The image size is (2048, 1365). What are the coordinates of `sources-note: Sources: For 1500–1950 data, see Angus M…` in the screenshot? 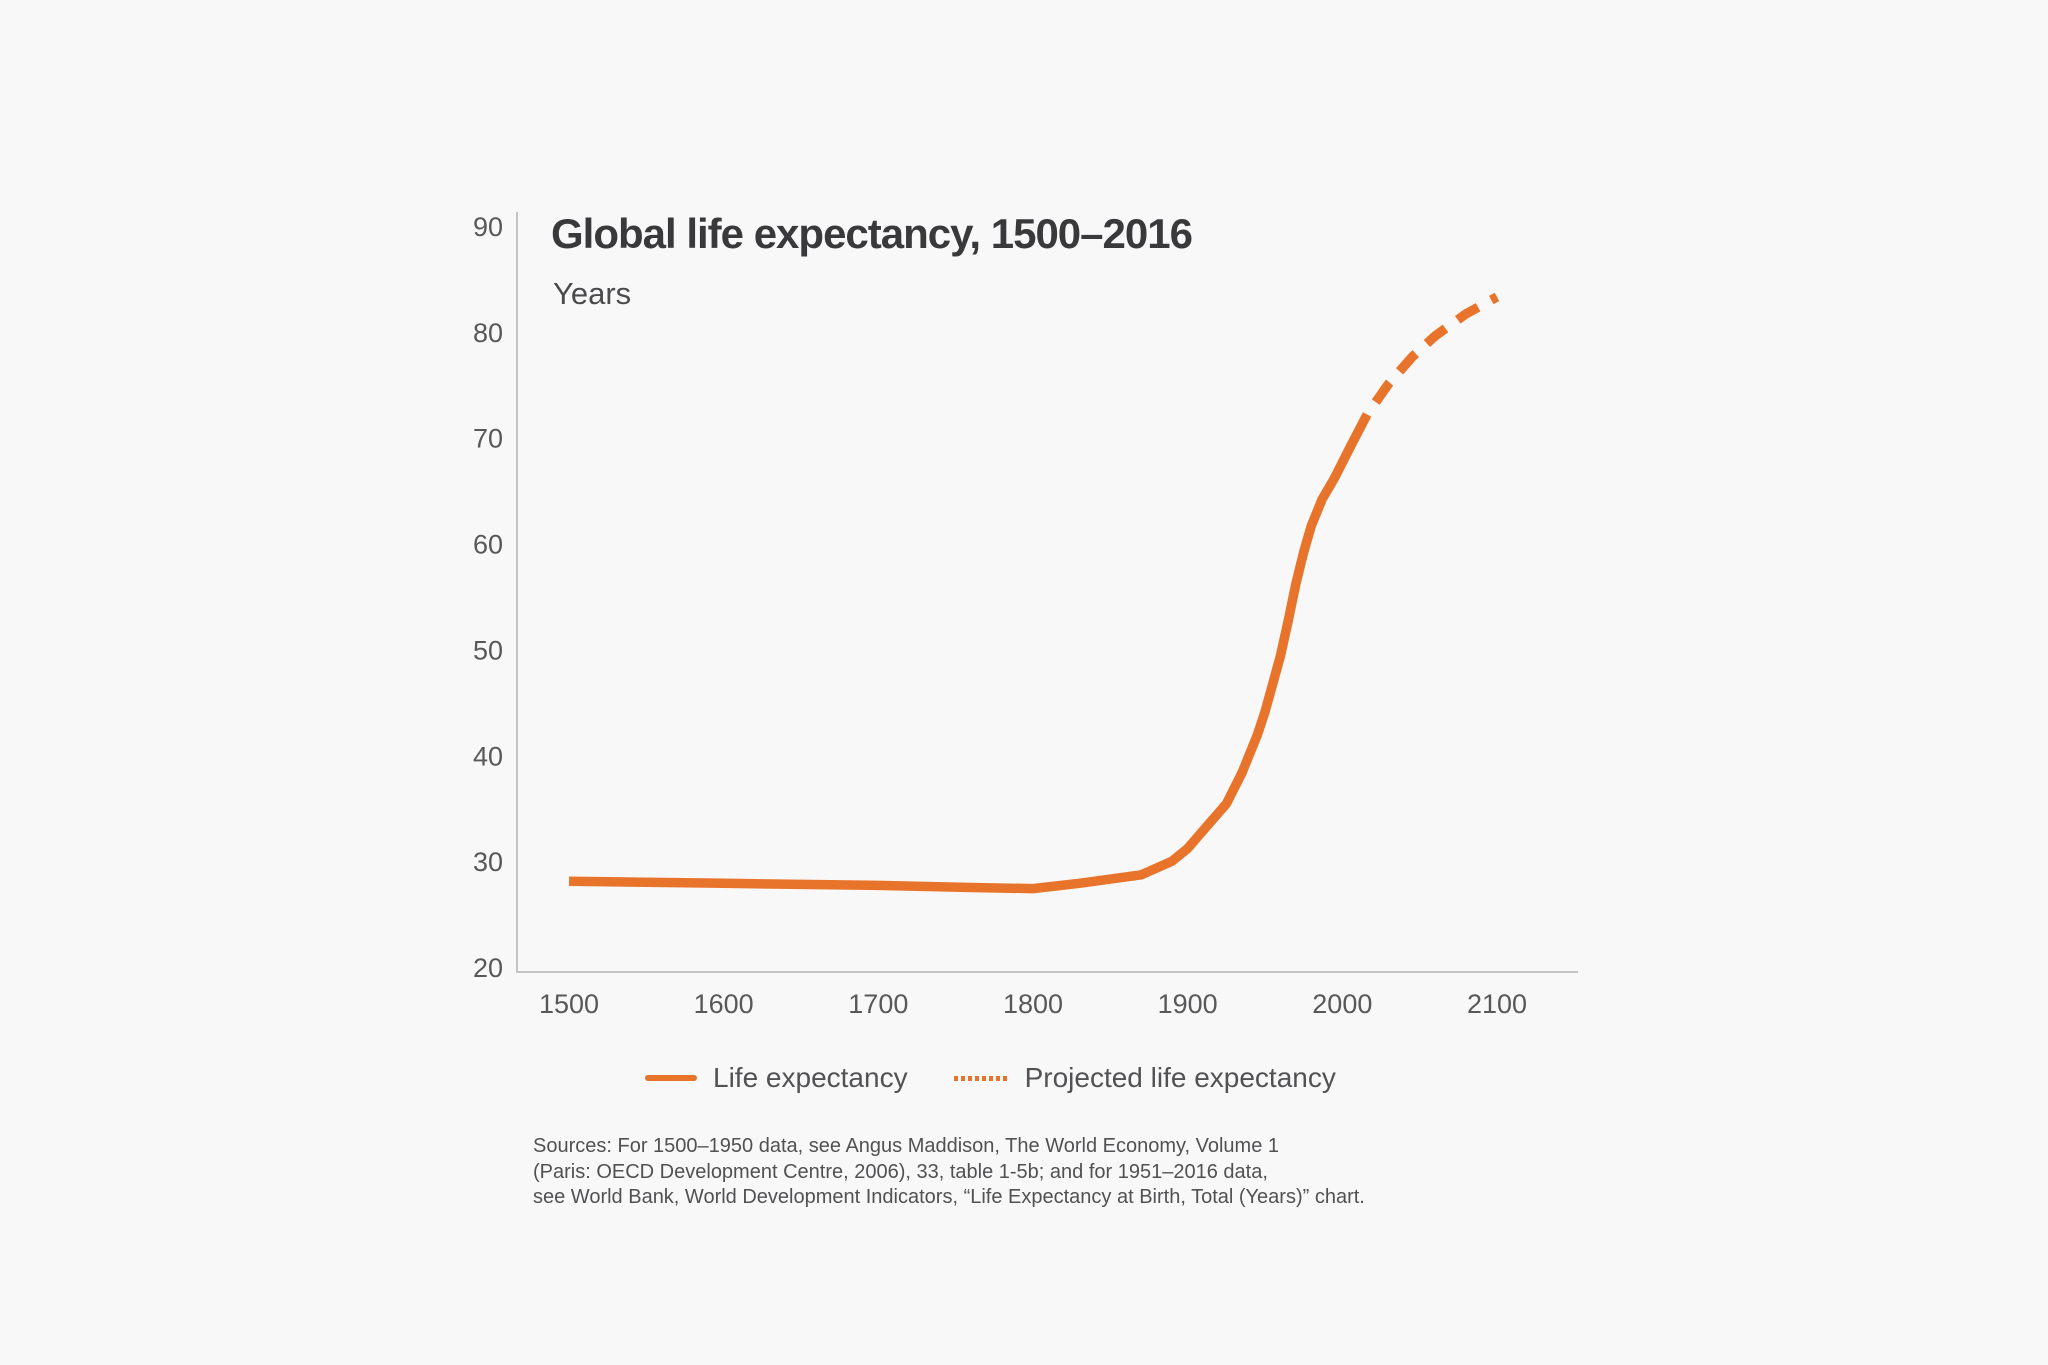 It's located at (949, 1172).